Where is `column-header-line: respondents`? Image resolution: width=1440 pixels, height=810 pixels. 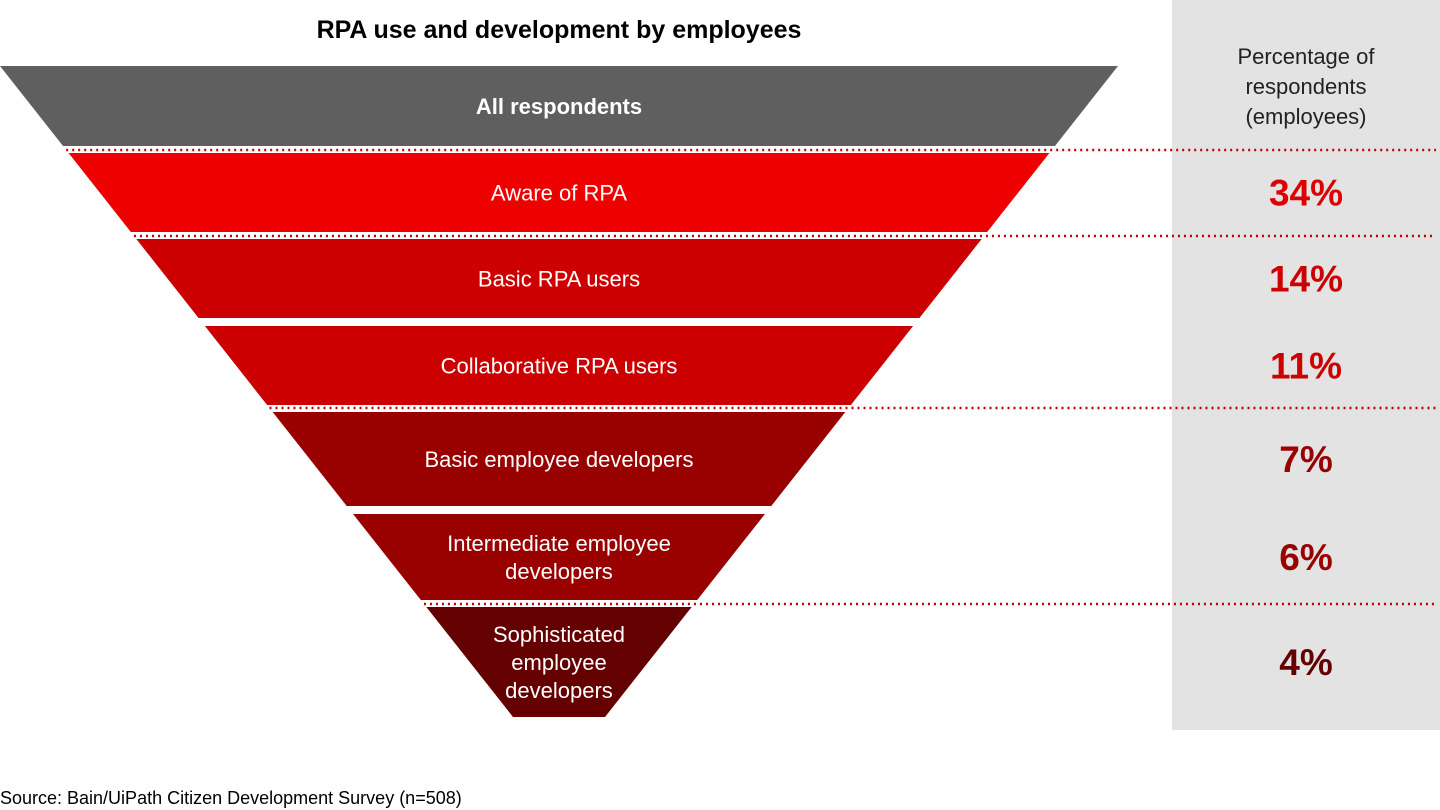 column-header-line: respondents is located at coordinates (1305, 86).